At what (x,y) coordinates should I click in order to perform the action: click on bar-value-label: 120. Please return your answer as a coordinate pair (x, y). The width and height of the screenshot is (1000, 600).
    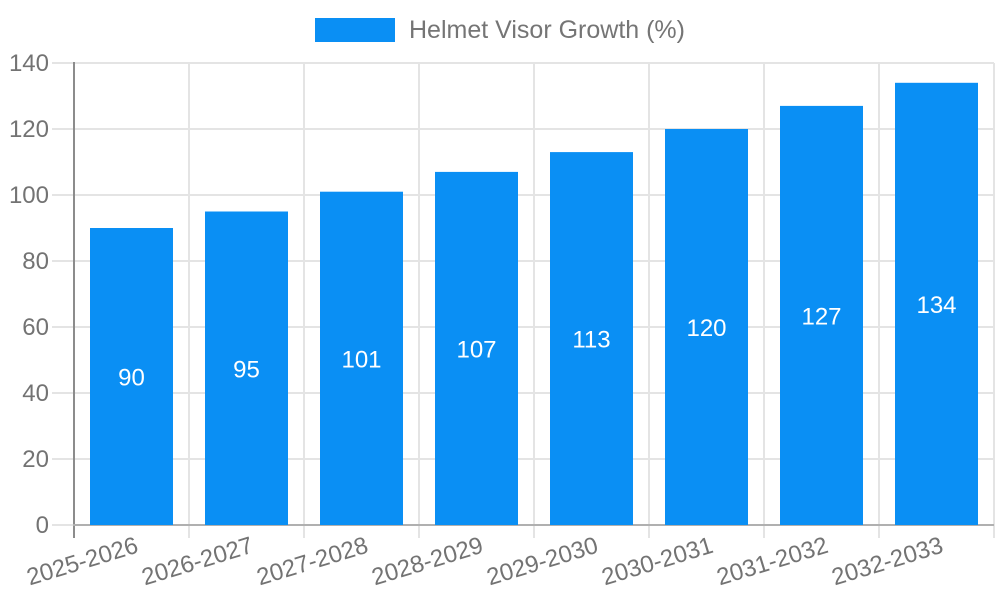
    Looking at the image, I should click on (706, 328).